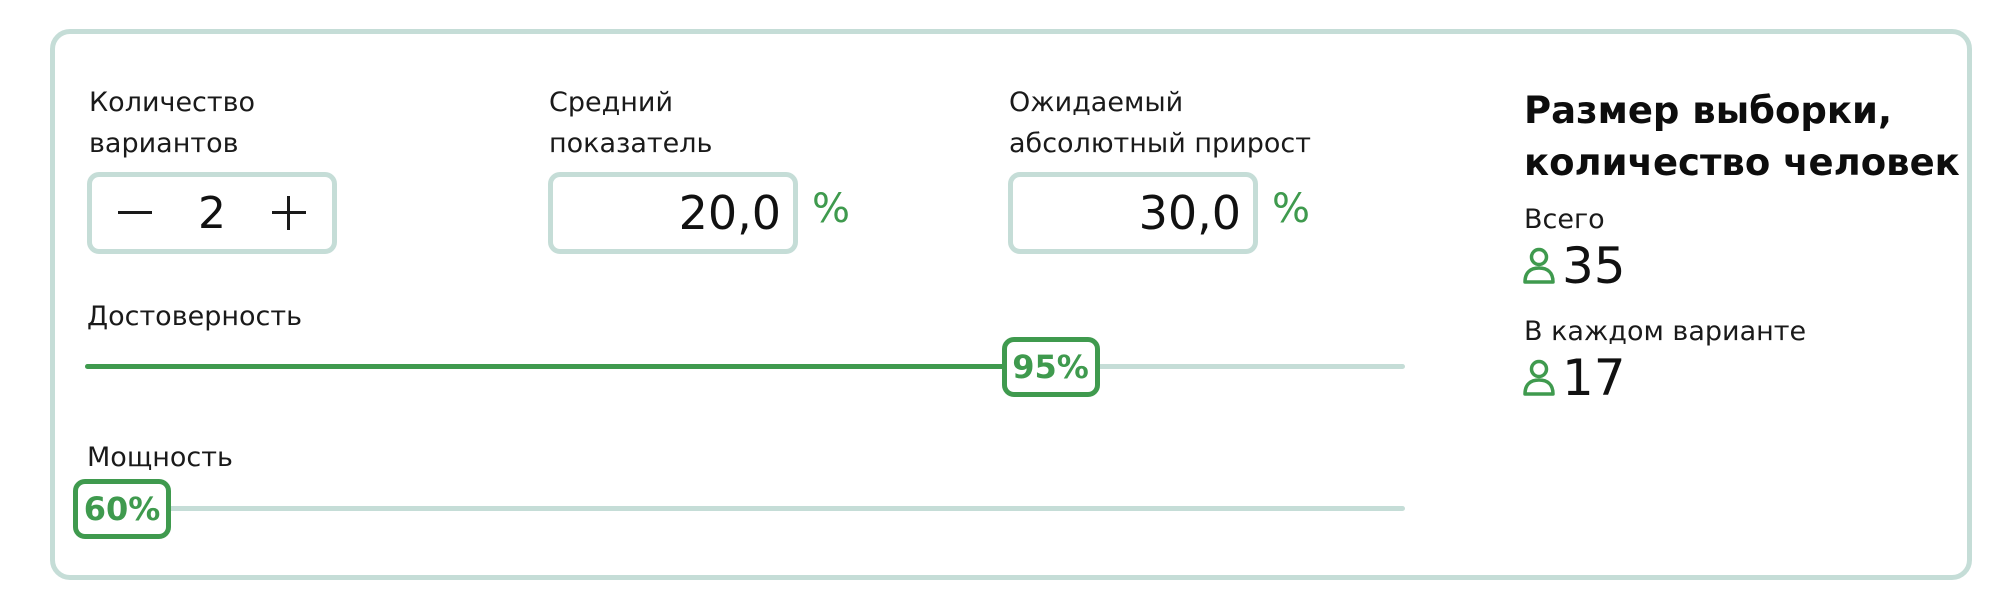 The image size is (2002, 614). I want to click on growth-label: Ожидаемый абсолютный прирост, so click(1160, 123).